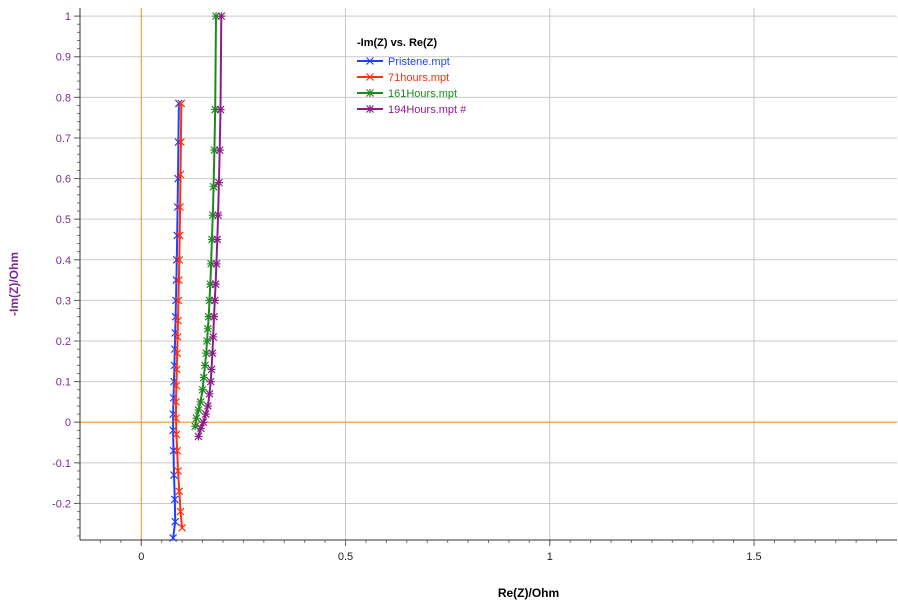 This screenshot has height=610, width=898. I want to click on x-tick-label: 0, so click(141, 557).